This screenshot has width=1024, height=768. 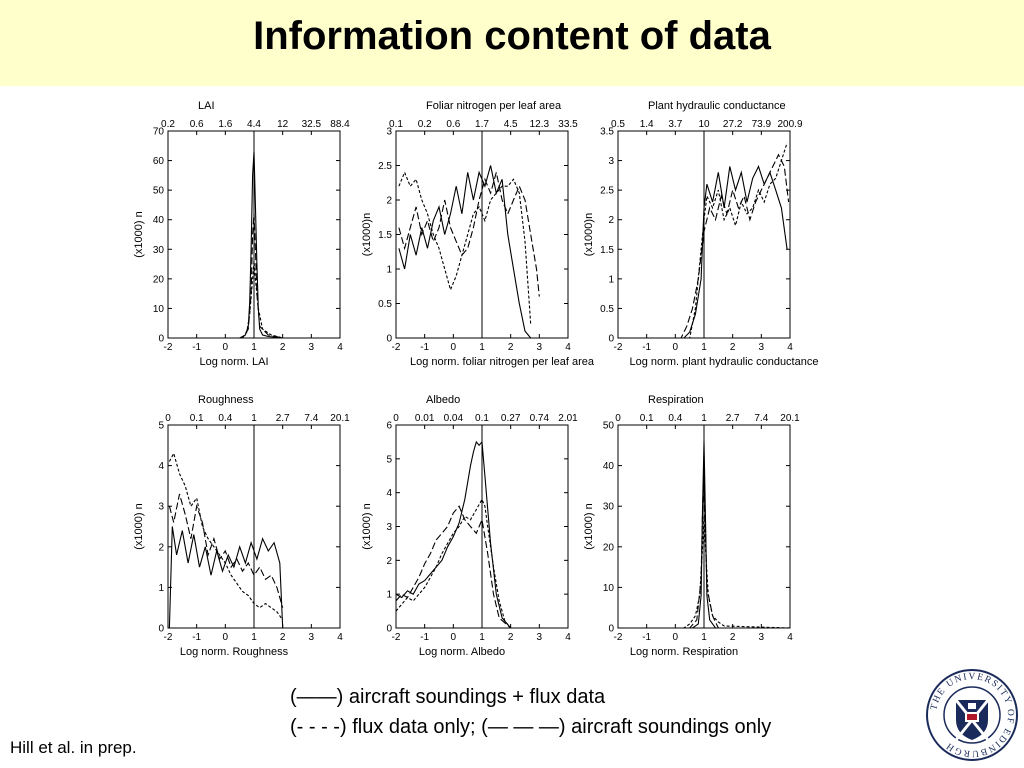 What do you see at coordinates (424, 347) in the screenshot?
I see `x-tick-label: -1` at bounding box center [424, 347].